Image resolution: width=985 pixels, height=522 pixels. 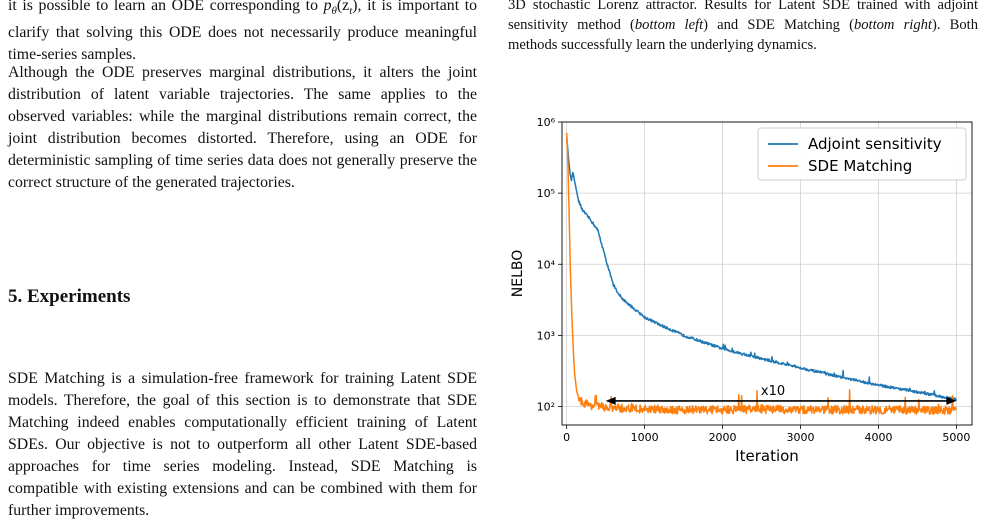 I want to click on legend-label-sde-matching: SDE Matching, so click(x=860, y=166).